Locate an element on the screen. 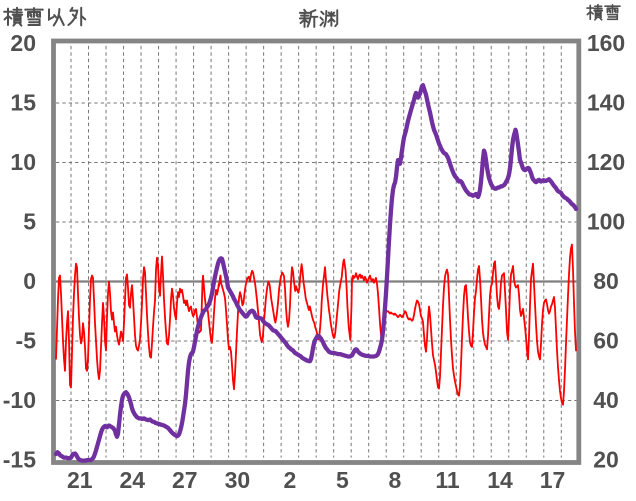 Image resolution: width=636 pixels, height=501 pixels. svg-text: 120 is located at coordinates (606, 162).